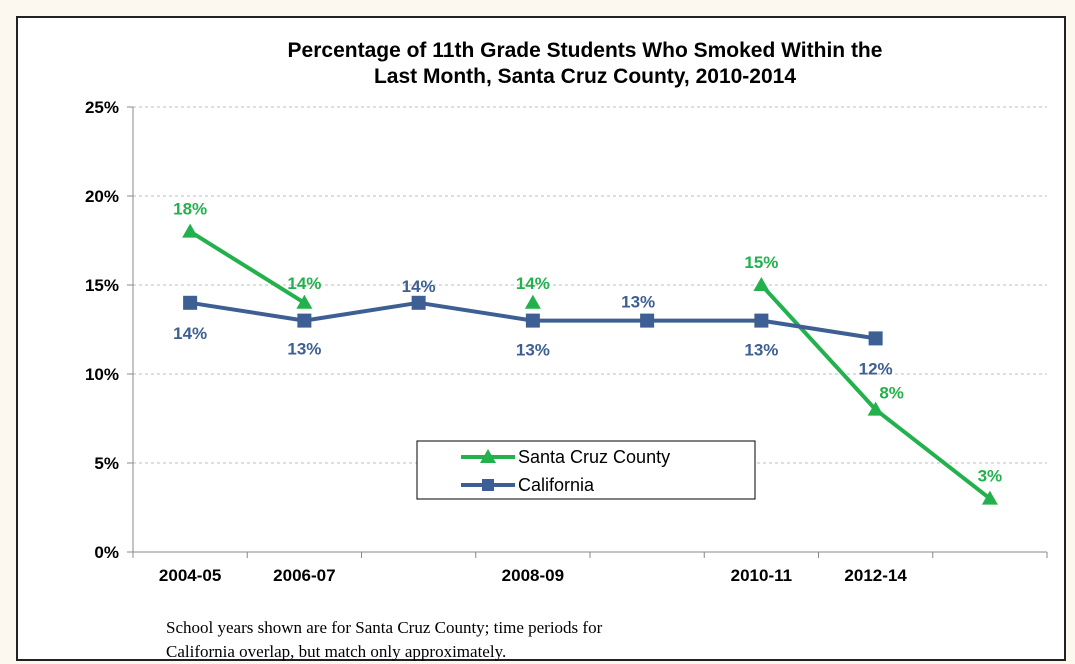 Image resolution: width=1075 pixels, height=664 pixels. What do you see at coordinates (106, 463) in the screenshot?
I see `y-tick-label: 5%` at bounding box center [106, 463].